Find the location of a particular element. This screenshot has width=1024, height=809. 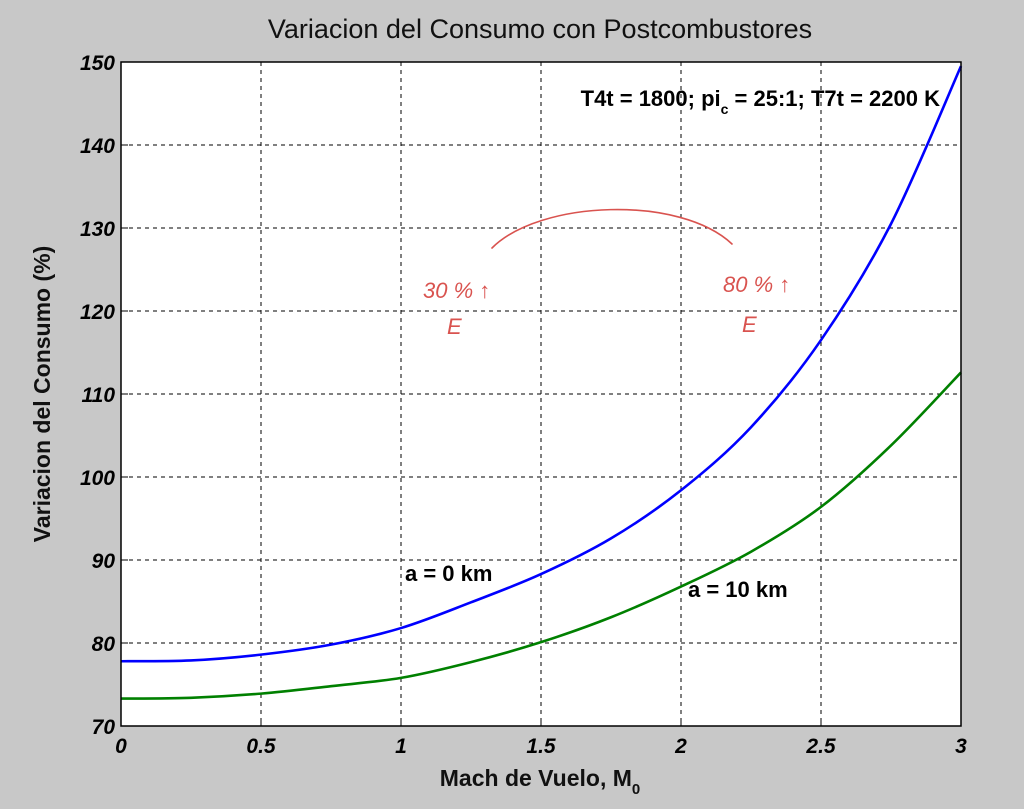

params-annotation-part2: = 25:1; T7t = 2200 K is located at coordinates (834, 98).